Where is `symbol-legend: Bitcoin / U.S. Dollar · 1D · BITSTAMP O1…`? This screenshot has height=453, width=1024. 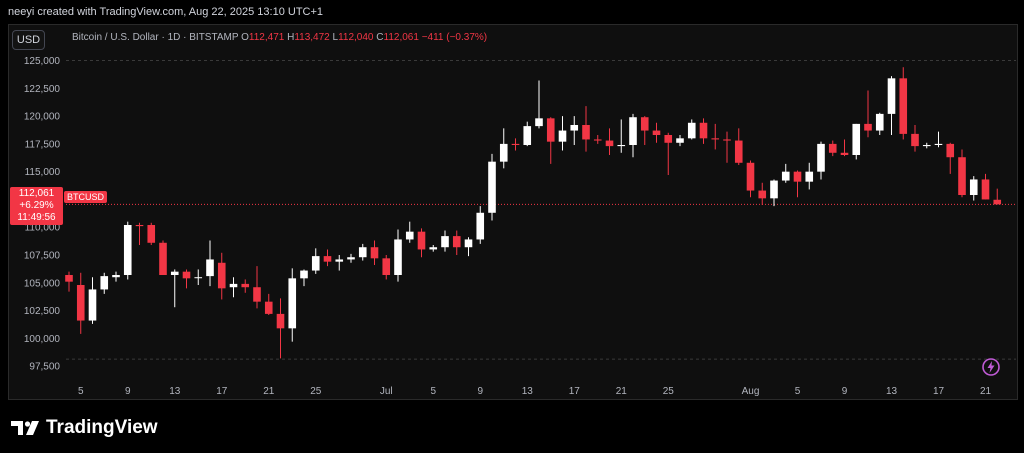
symbol-legend: Bitcoin / U.S. Dollar · 1D · BITSTAMP O1… is located at coordinates (279, 37).